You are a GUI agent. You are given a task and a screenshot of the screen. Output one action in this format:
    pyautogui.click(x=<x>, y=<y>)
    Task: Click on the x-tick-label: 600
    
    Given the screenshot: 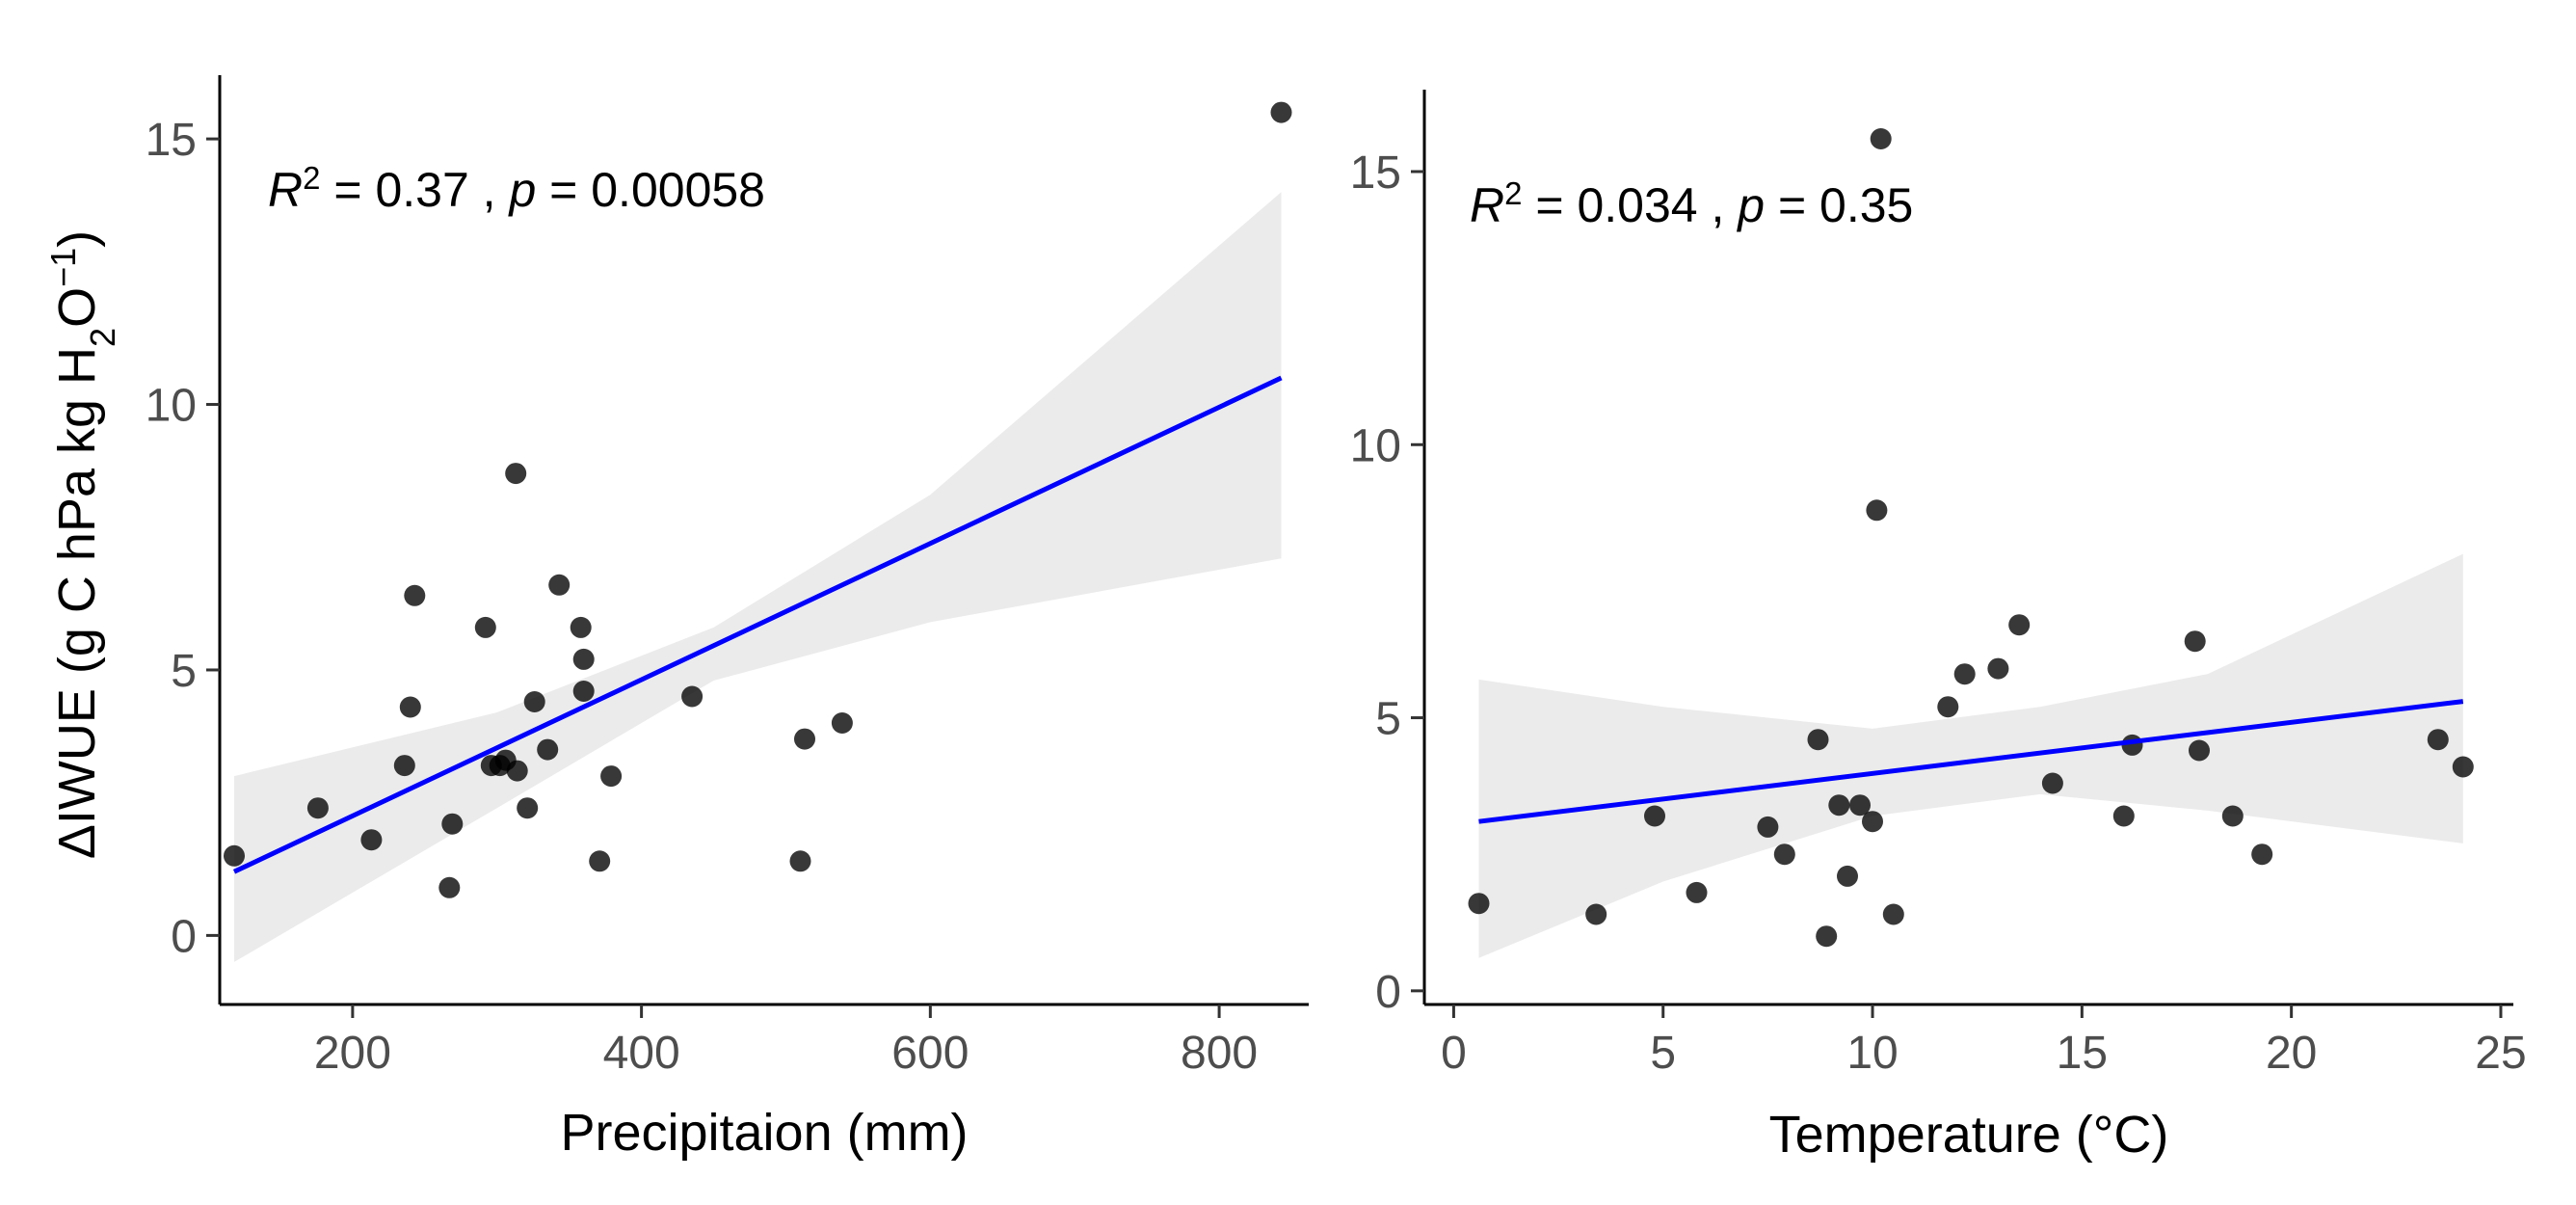 What is the action you would take?
    pyautogui.click(x=930, y=1054)
    